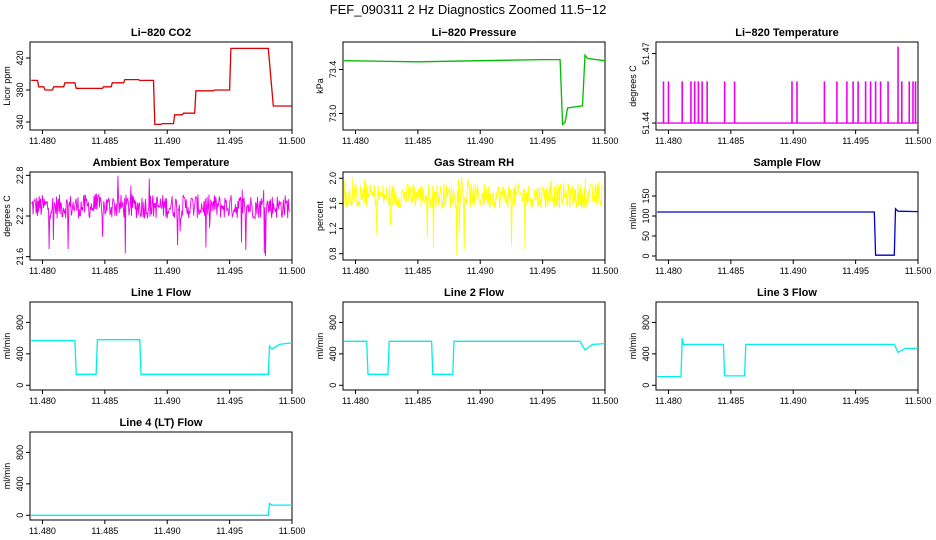 The width and height of the screenshot is (936, 540). Describe the element at coordinates (20, 89) in the screenshot. I see `y-tick-label: 380` at that location.